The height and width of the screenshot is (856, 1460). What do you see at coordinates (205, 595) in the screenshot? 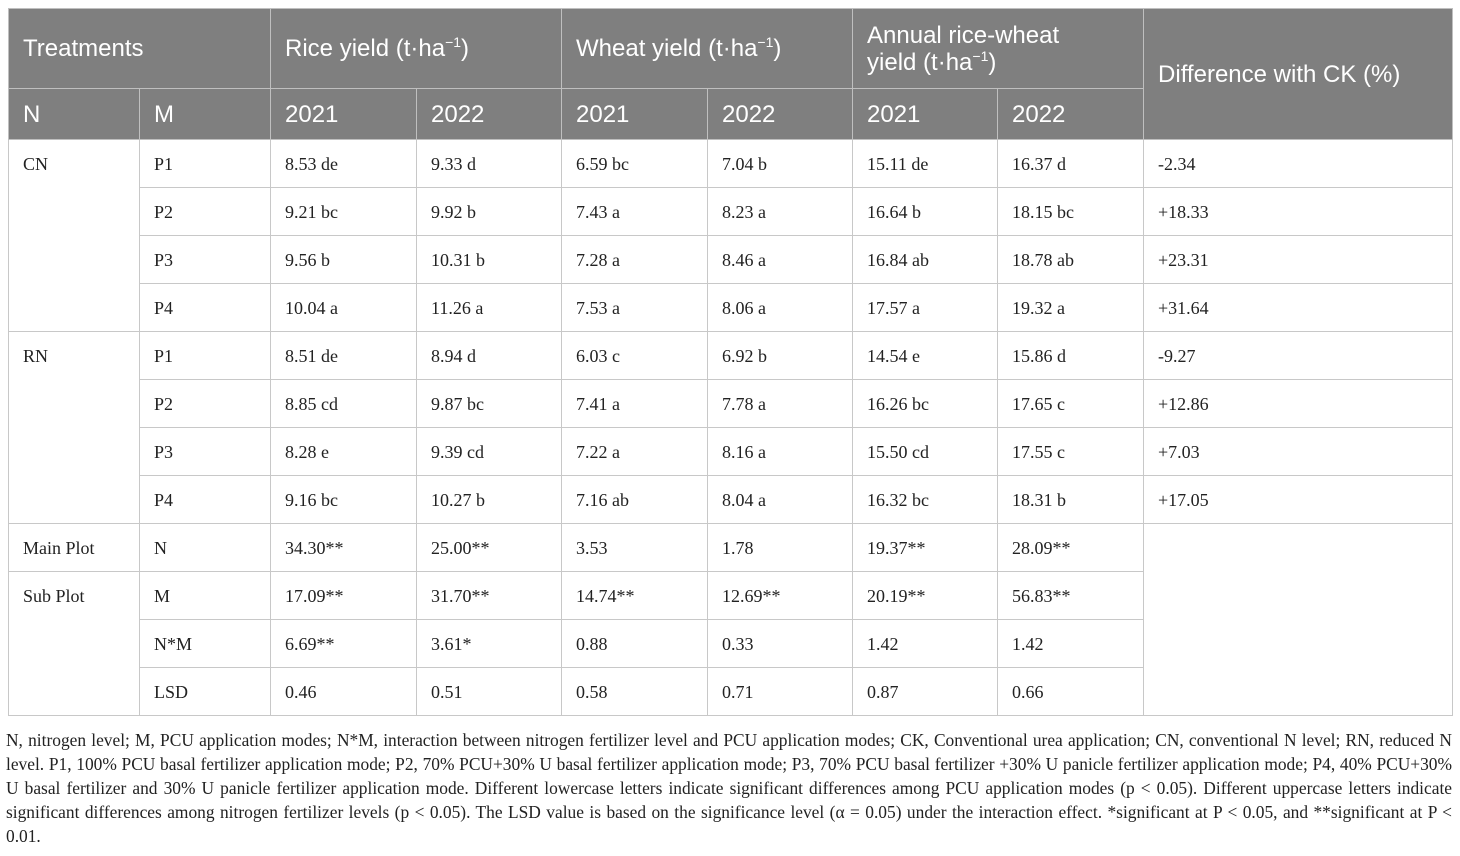
I see `mode-cell: M` at bounding box center [205, 595].